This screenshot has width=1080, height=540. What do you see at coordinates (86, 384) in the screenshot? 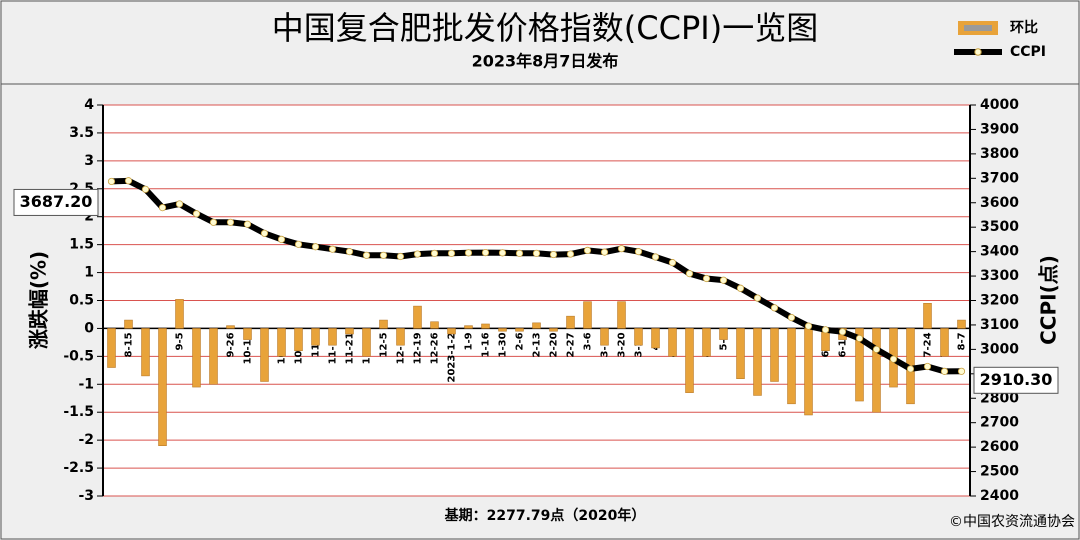
I see `y-tick-label: -1` at bounding box center [86, 384].